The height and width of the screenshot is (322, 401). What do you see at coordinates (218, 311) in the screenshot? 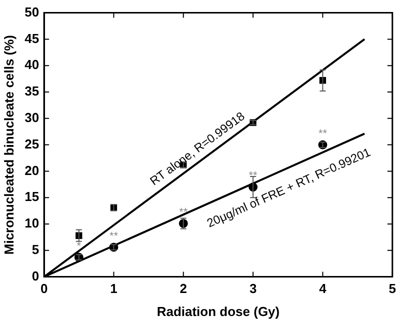
I see `x-axis-title: Radiation dose (Gy)` at bounding box center [218, 311].